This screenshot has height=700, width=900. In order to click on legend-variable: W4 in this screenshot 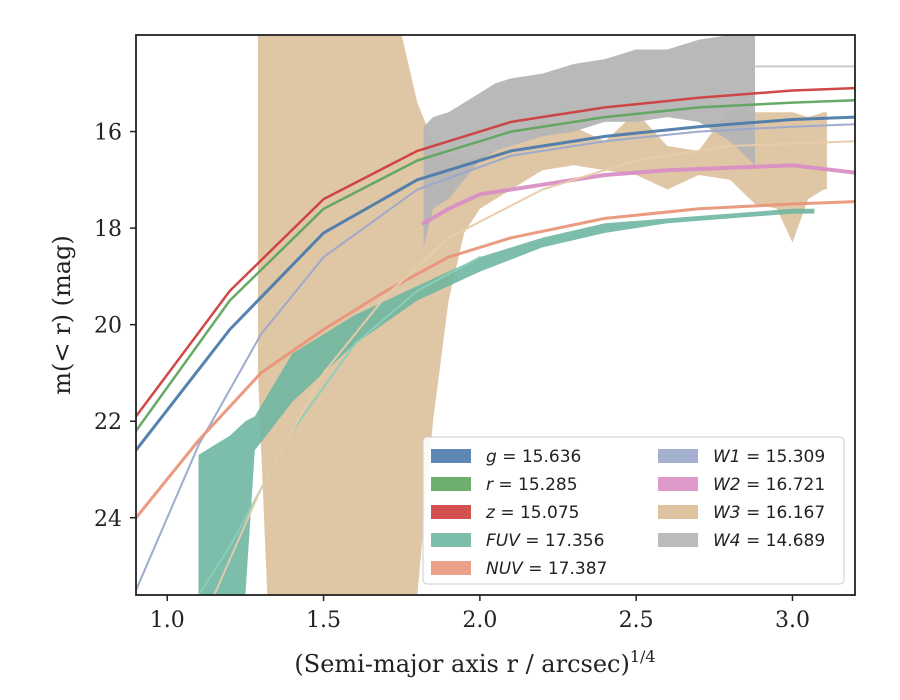, I will do `click(727, 541)`.